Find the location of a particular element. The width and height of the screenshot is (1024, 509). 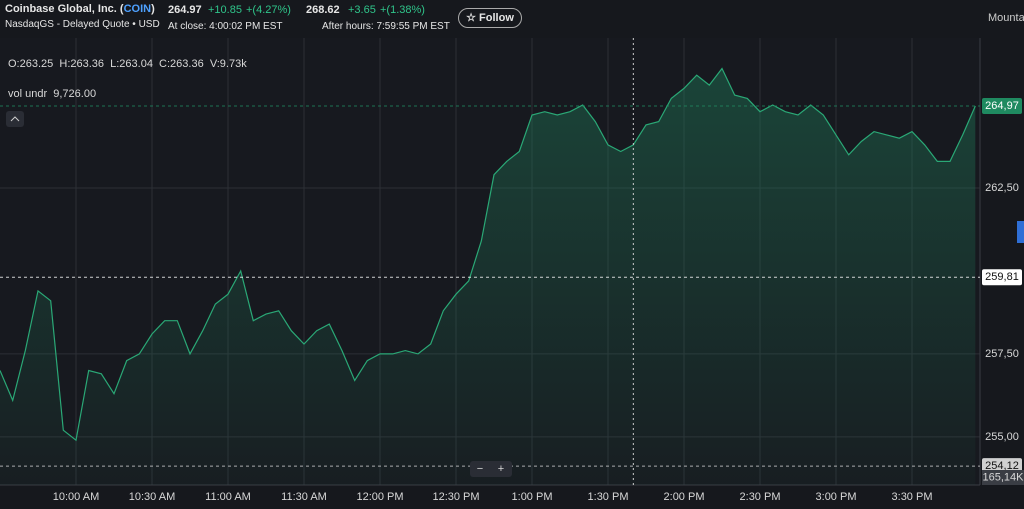

x-tick-label: 12:00 PM is located at coordinates (379, 497).